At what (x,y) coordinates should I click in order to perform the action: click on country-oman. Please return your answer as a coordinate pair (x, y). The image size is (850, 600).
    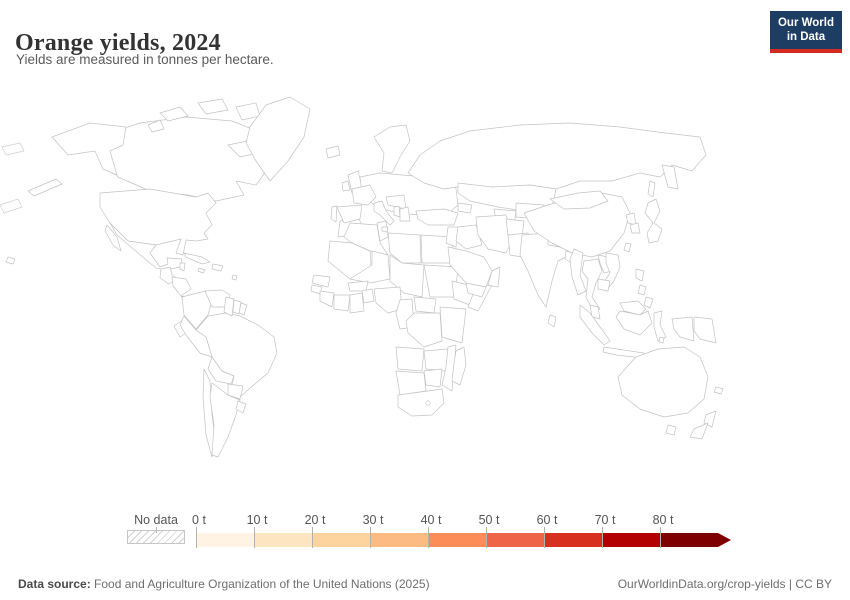
    Looking at the image, I should click on (494, 277).